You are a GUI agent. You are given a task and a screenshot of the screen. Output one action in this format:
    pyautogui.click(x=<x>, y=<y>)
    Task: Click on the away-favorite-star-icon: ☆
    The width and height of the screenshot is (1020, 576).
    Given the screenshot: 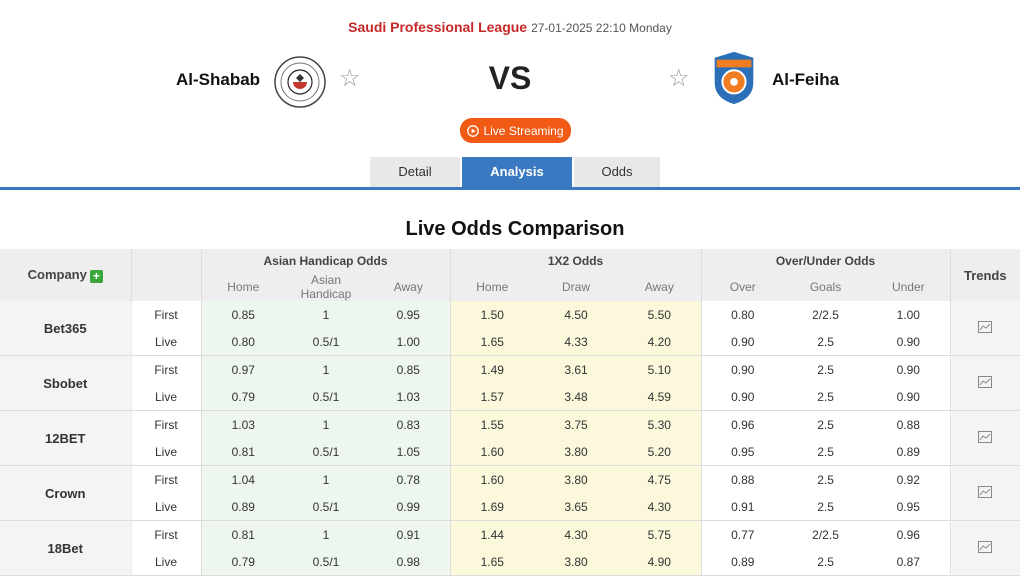 What is the action you would take?
    pyautogui.click(x=679, y=78)
    